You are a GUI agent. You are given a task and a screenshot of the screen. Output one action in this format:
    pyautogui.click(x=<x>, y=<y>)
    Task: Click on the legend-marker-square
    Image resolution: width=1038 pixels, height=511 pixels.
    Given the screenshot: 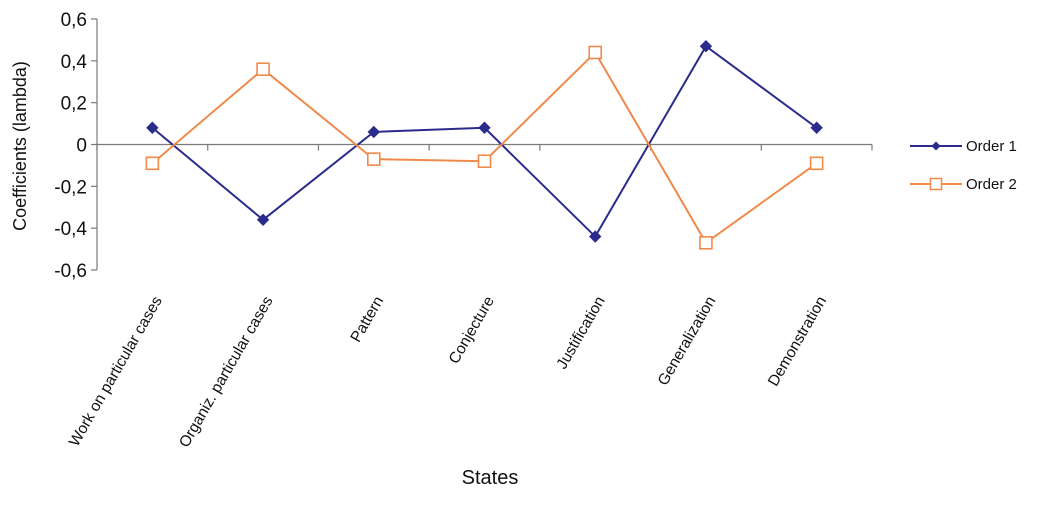 What is the action you would take?
    pyautogui.click(x=936, y=184)
    